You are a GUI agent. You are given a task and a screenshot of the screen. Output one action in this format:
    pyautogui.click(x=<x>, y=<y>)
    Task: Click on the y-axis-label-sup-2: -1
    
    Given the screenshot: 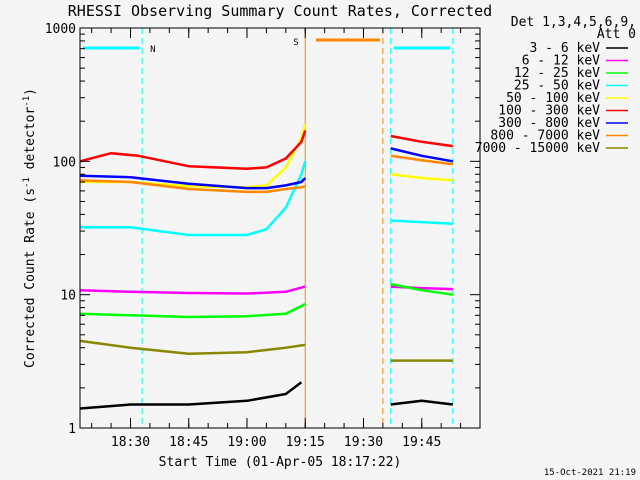 What is the action you would take?
    pyautogui.click(x=27, y=101)
    